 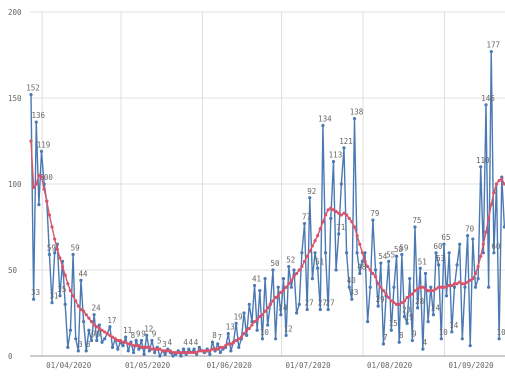 I want to click on value-label: 23, so click(x=406, y=309).